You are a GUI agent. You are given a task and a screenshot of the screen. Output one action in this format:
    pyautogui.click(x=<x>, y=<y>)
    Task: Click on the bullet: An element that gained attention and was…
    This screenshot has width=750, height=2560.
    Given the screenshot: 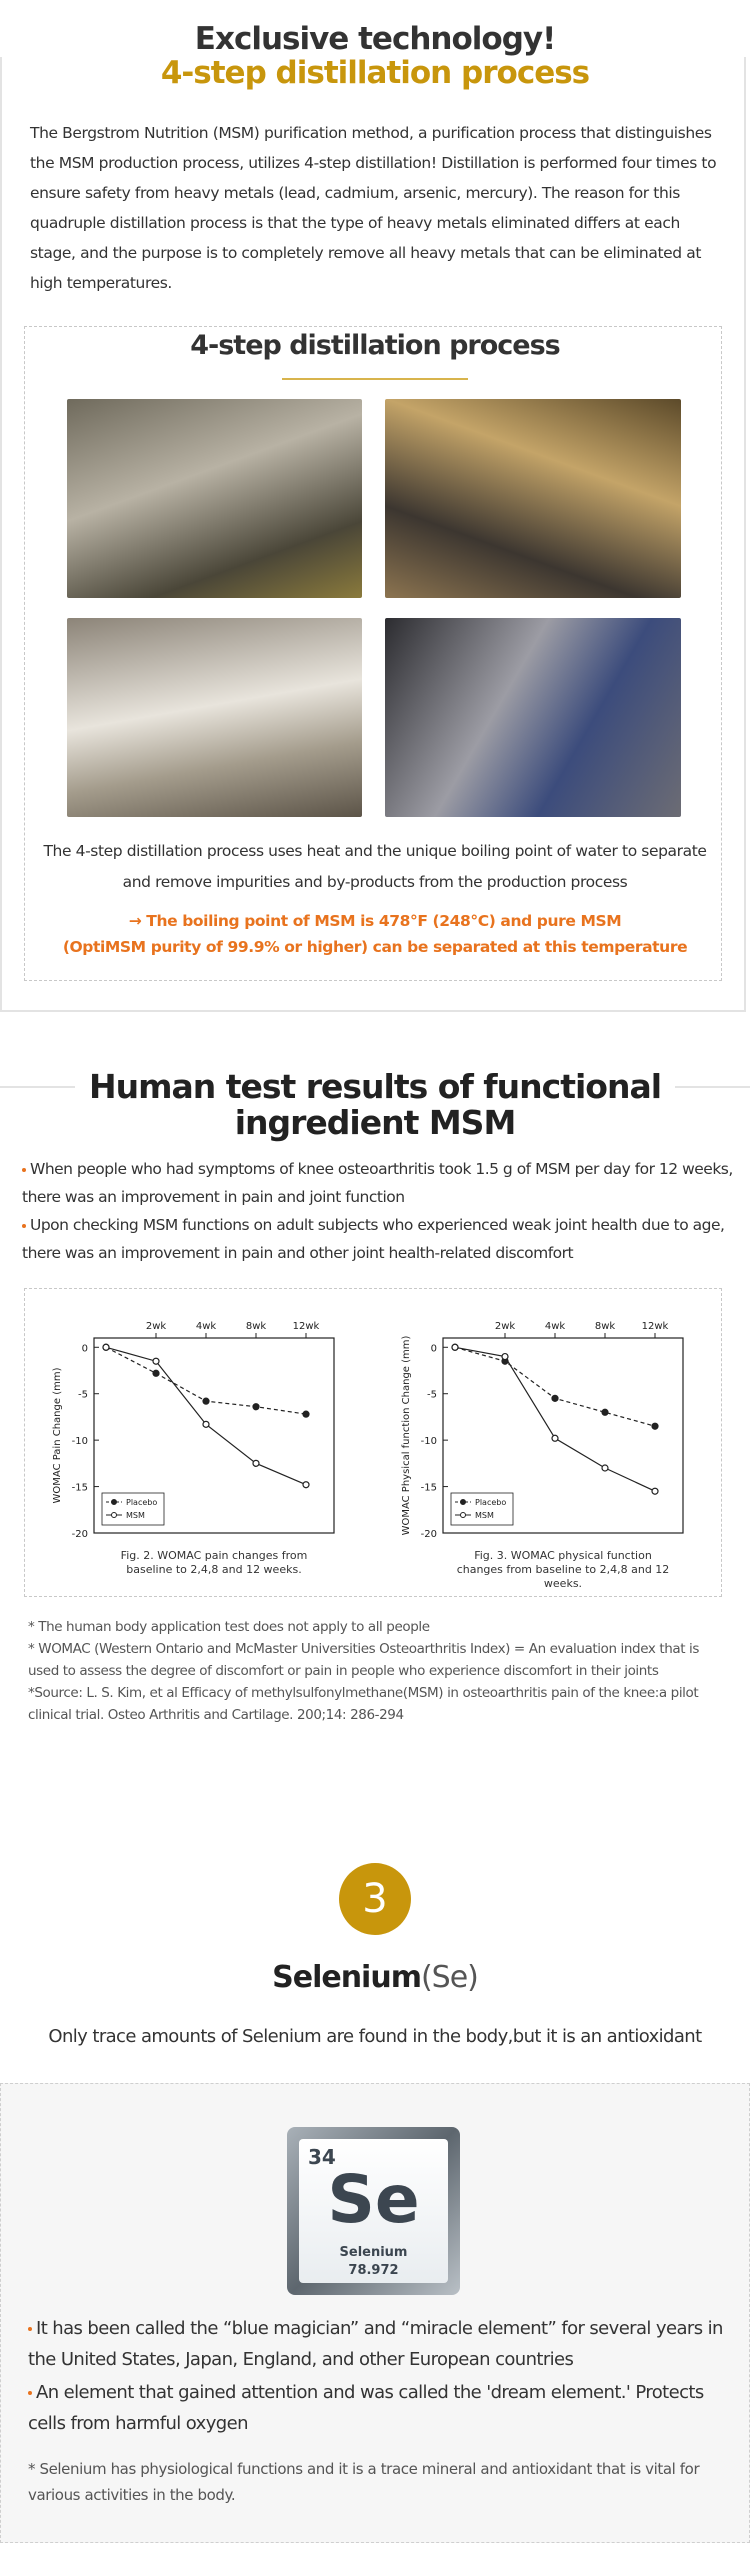 What is the action you would take?
    pyautogui.click(x=378, y=2408)
    